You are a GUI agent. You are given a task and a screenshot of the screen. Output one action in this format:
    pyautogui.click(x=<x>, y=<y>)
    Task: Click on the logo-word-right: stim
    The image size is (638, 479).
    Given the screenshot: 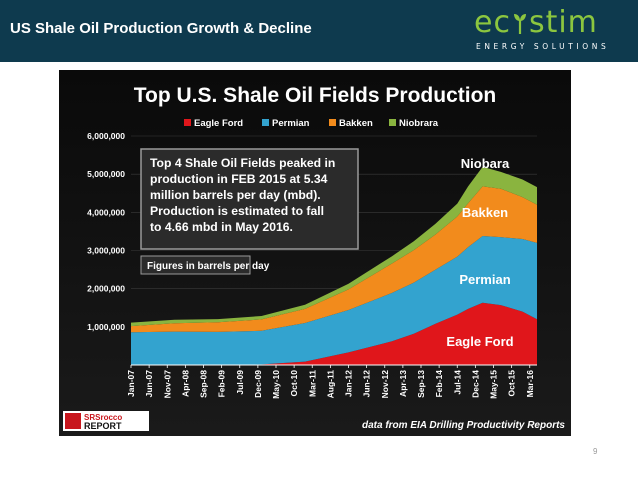 What is the action you would take?
    pyautogui.click(x=563, y=22)
    